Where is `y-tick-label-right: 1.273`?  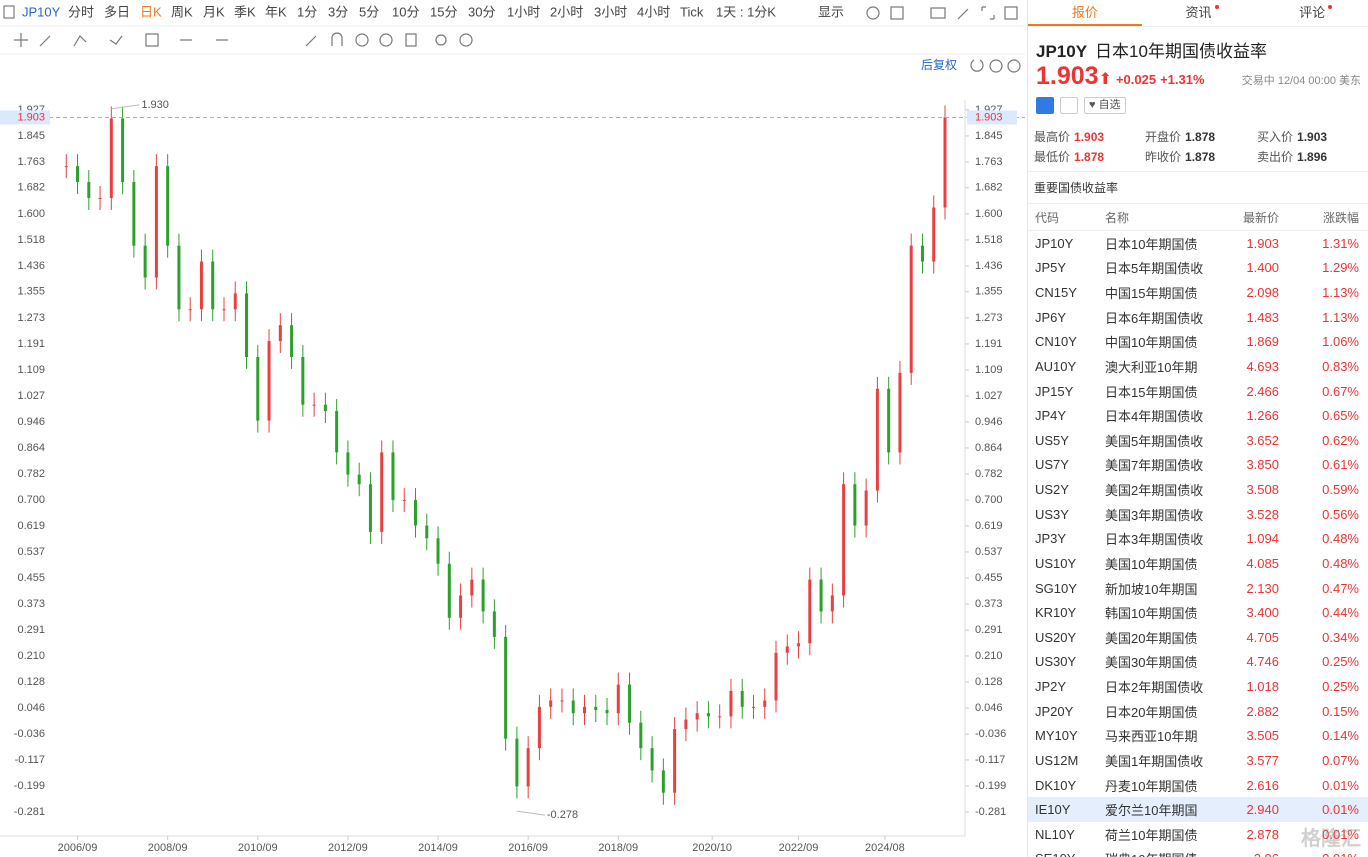
y-tick-label-right: 1.273 is located at coordinates (989, 318).